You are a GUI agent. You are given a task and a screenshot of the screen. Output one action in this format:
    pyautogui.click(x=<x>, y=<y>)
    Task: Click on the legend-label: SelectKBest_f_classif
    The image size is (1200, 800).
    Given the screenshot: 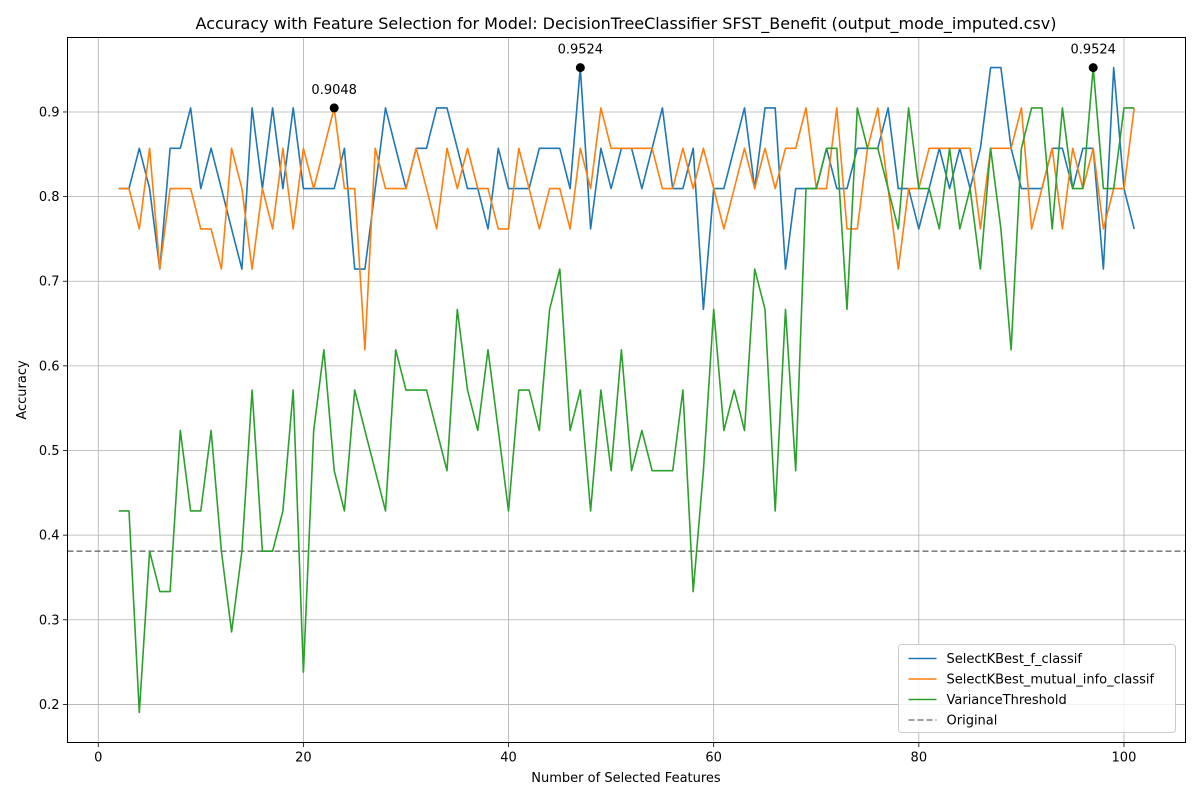 What is the action you would take?
    pyautogui.click(x=1015, y=659)
    